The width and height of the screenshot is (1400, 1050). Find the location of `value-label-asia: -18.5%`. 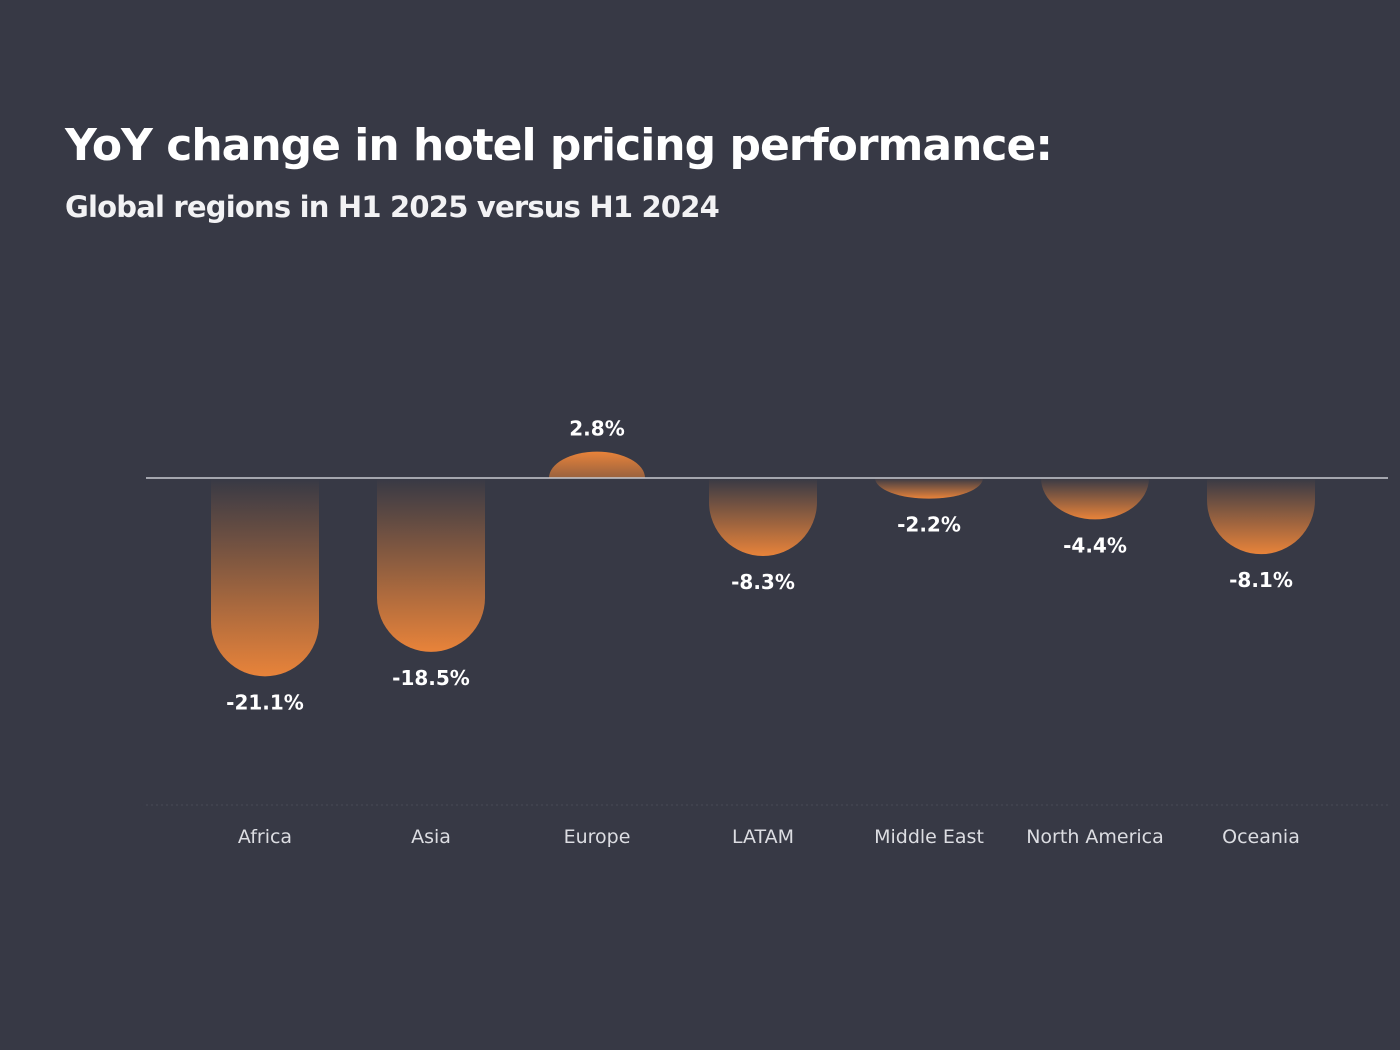

value-label-asia: -18.5% is located at coordinates (431, 678).